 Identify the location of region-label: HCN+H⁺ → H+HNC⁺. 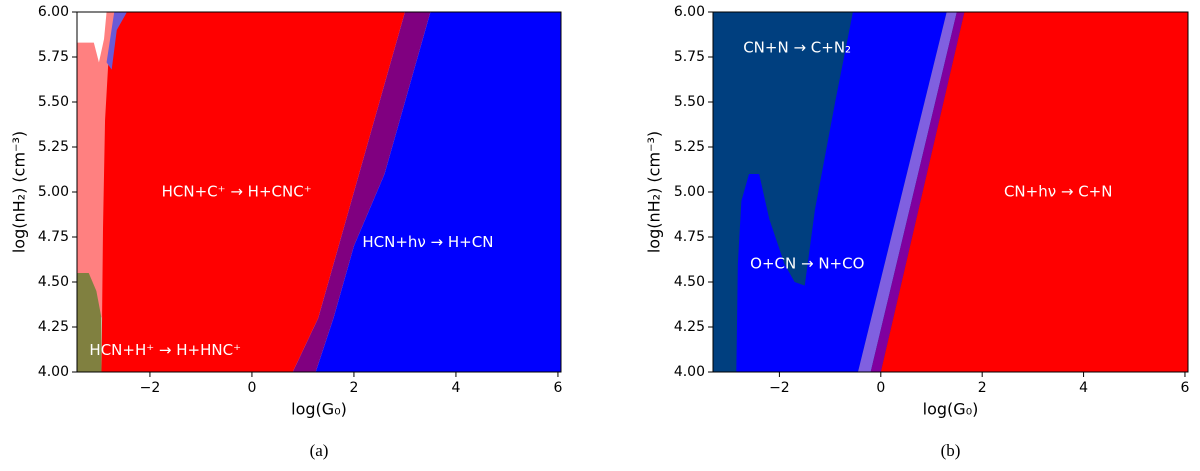
(165, 350).